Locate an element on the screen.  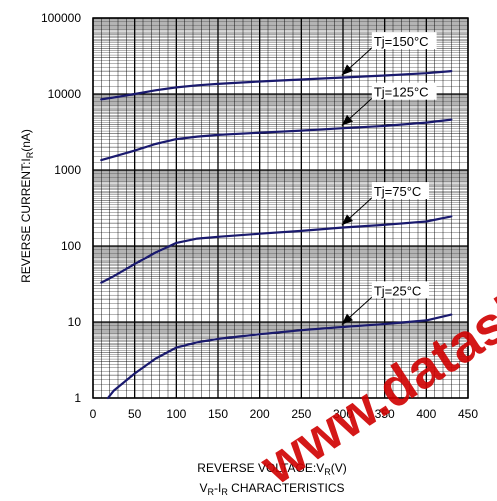
x-tick-label: 250 is located at coordinates (301, 414).